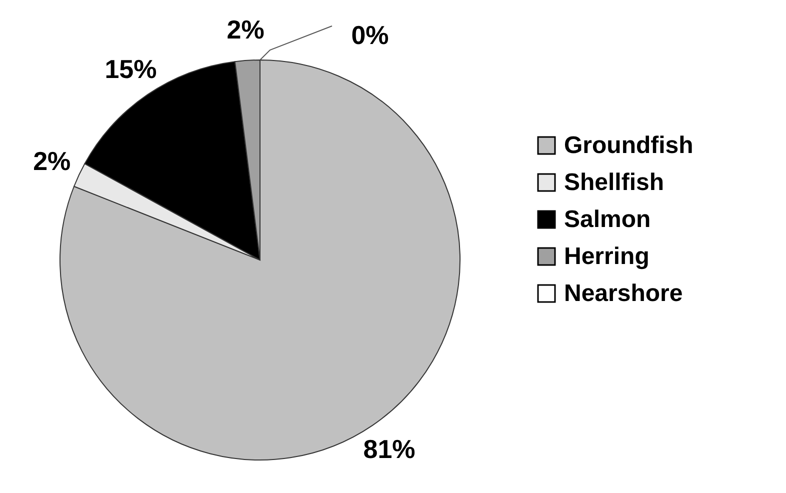 Image resolution: width=786 pixels, height=493 pixels. What do you see at coordinates (130, 69) in the screenshot?
I see `data-label: 15%` at bounding box center [130, 69].